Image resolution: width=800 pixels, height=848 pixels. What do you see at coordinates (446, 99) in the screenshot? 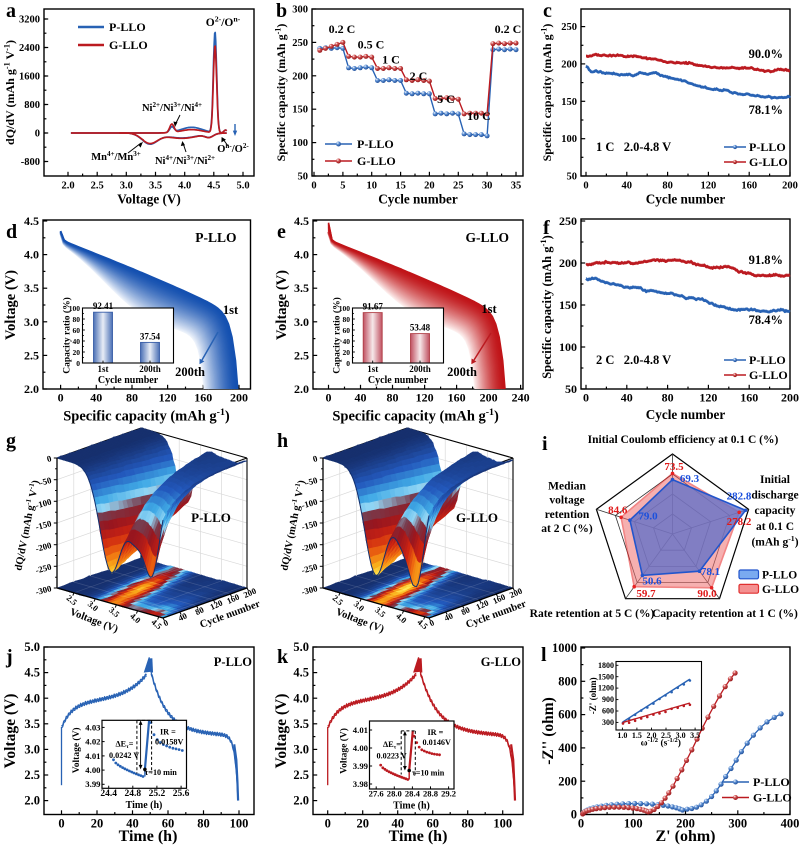
I see `svg-text: 5 C` at bounding box center [446, 99].